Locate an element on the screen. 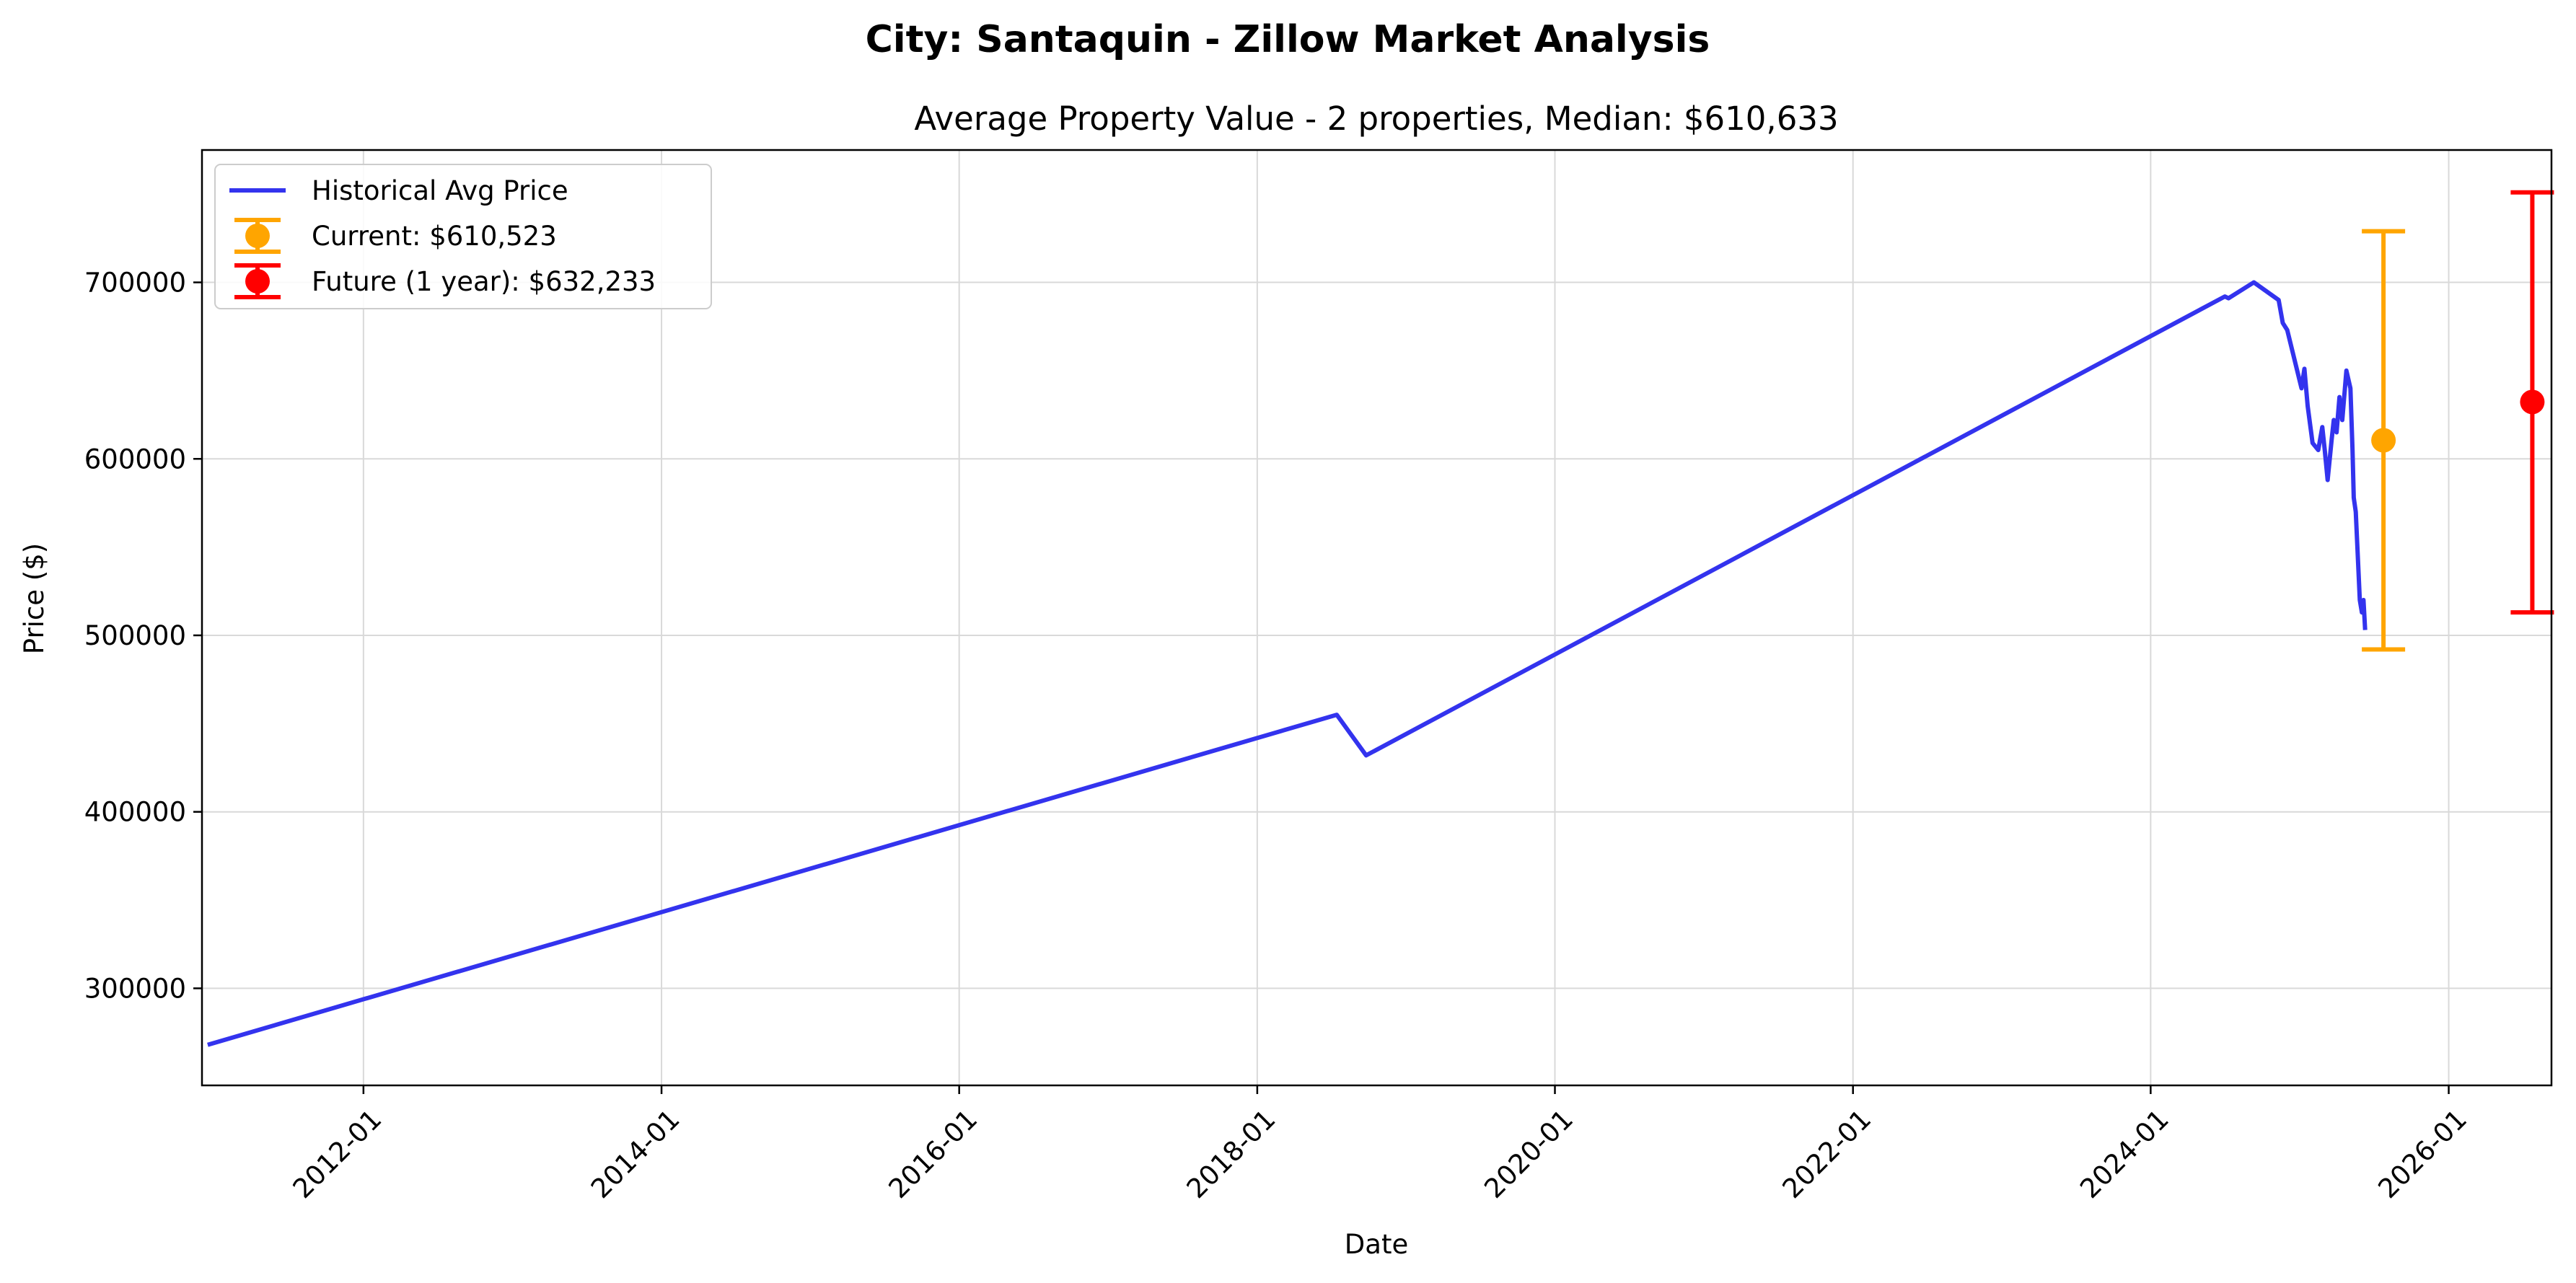 The height and width of the screenshot is (1283, 2576). x-tick-label: 2024-01 is located at coordinates (2124, 1153).